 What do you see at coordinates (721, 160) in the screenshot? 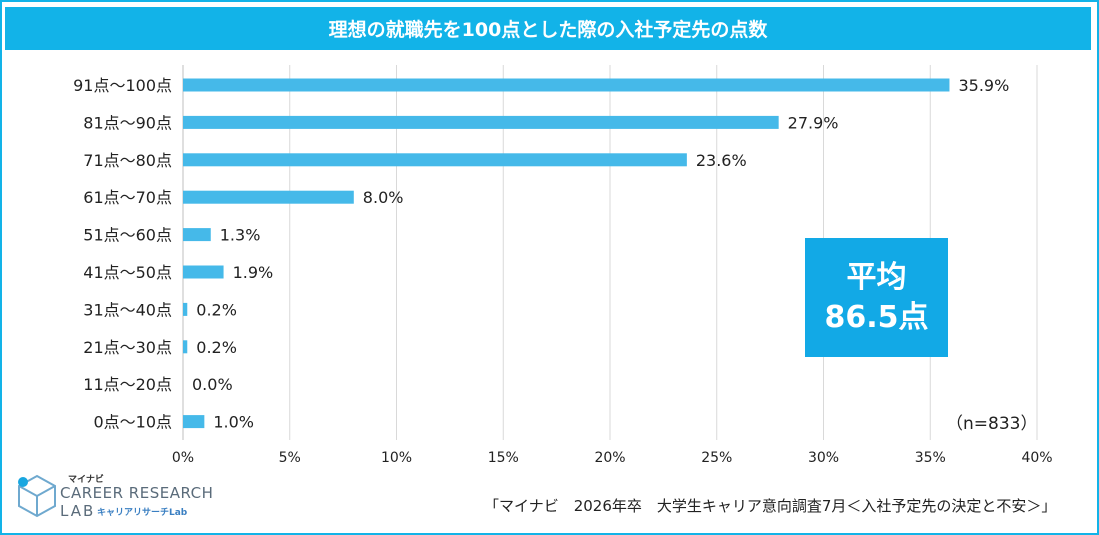
I see `value-label: 23.6%` at bounding box center [721, 160].